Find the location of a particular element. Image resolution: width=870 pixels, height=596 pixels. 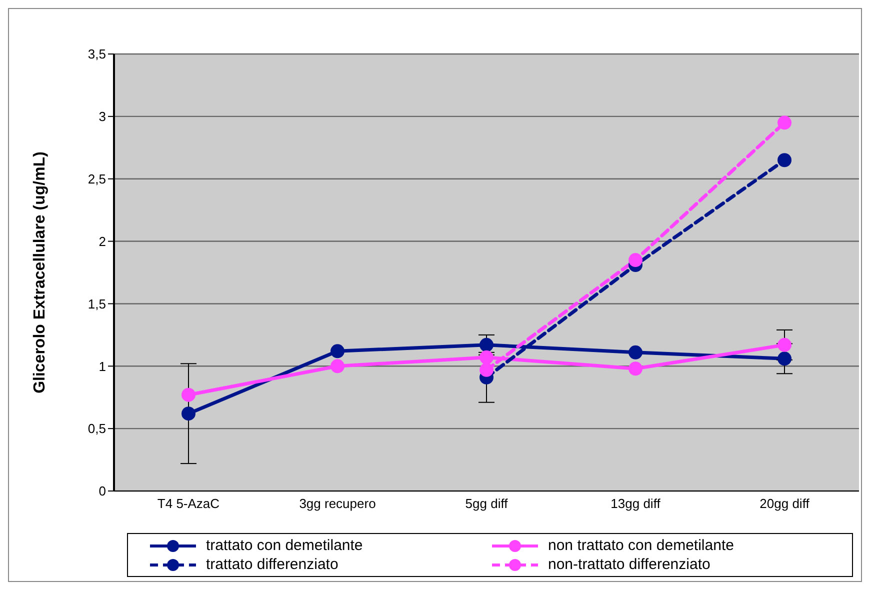

y-tick-label: 0,5 is located at coordinates (97, 428).